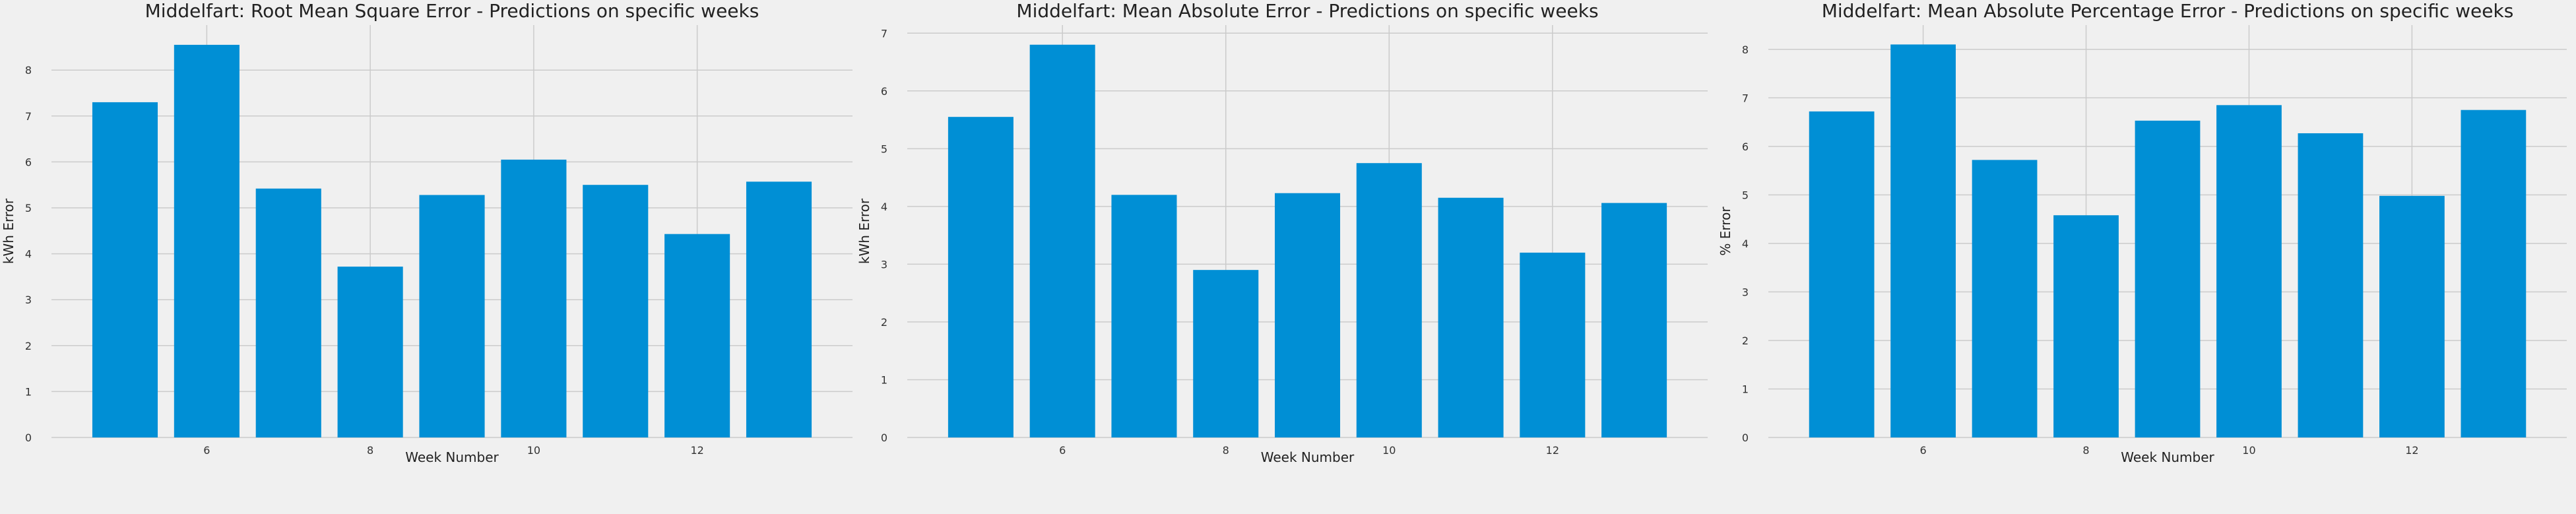 The width and height of the screenshot is (2576, 514). I want to click on y-axis-label: % Error, so click(1725, 231).